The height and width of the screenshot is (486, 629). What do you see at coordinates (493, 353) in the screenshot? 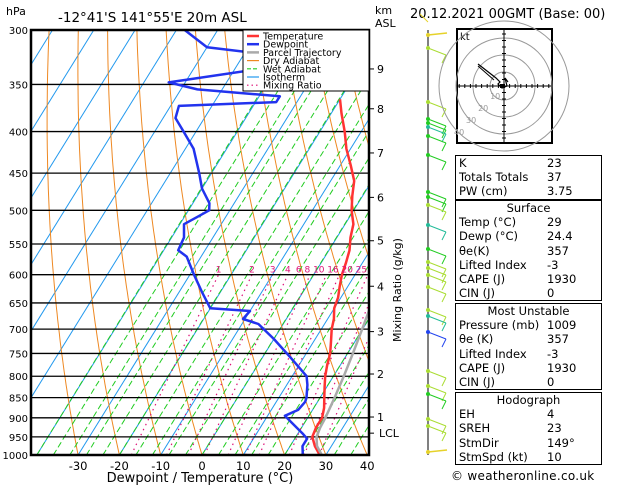
I see `mu-label: Lifted Index` at bounding box center [493, 353].